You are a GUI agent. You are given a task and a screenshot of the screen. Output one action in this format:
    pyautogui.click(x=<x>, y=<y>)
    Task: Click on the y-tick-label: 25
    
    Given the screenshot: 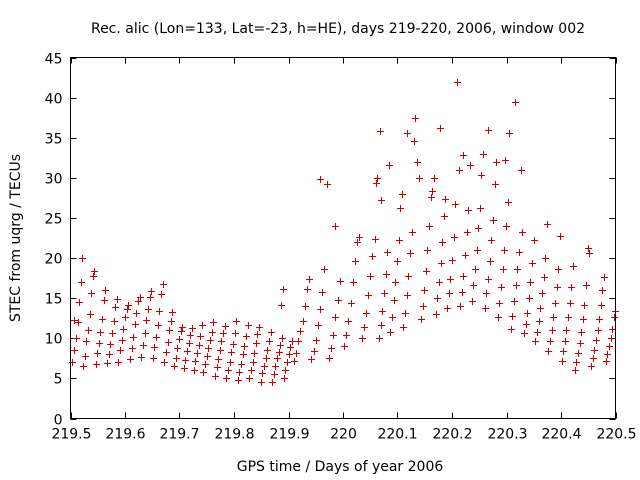 What is the action you would take?
    pyautogui.click(x=54, y=220)
    